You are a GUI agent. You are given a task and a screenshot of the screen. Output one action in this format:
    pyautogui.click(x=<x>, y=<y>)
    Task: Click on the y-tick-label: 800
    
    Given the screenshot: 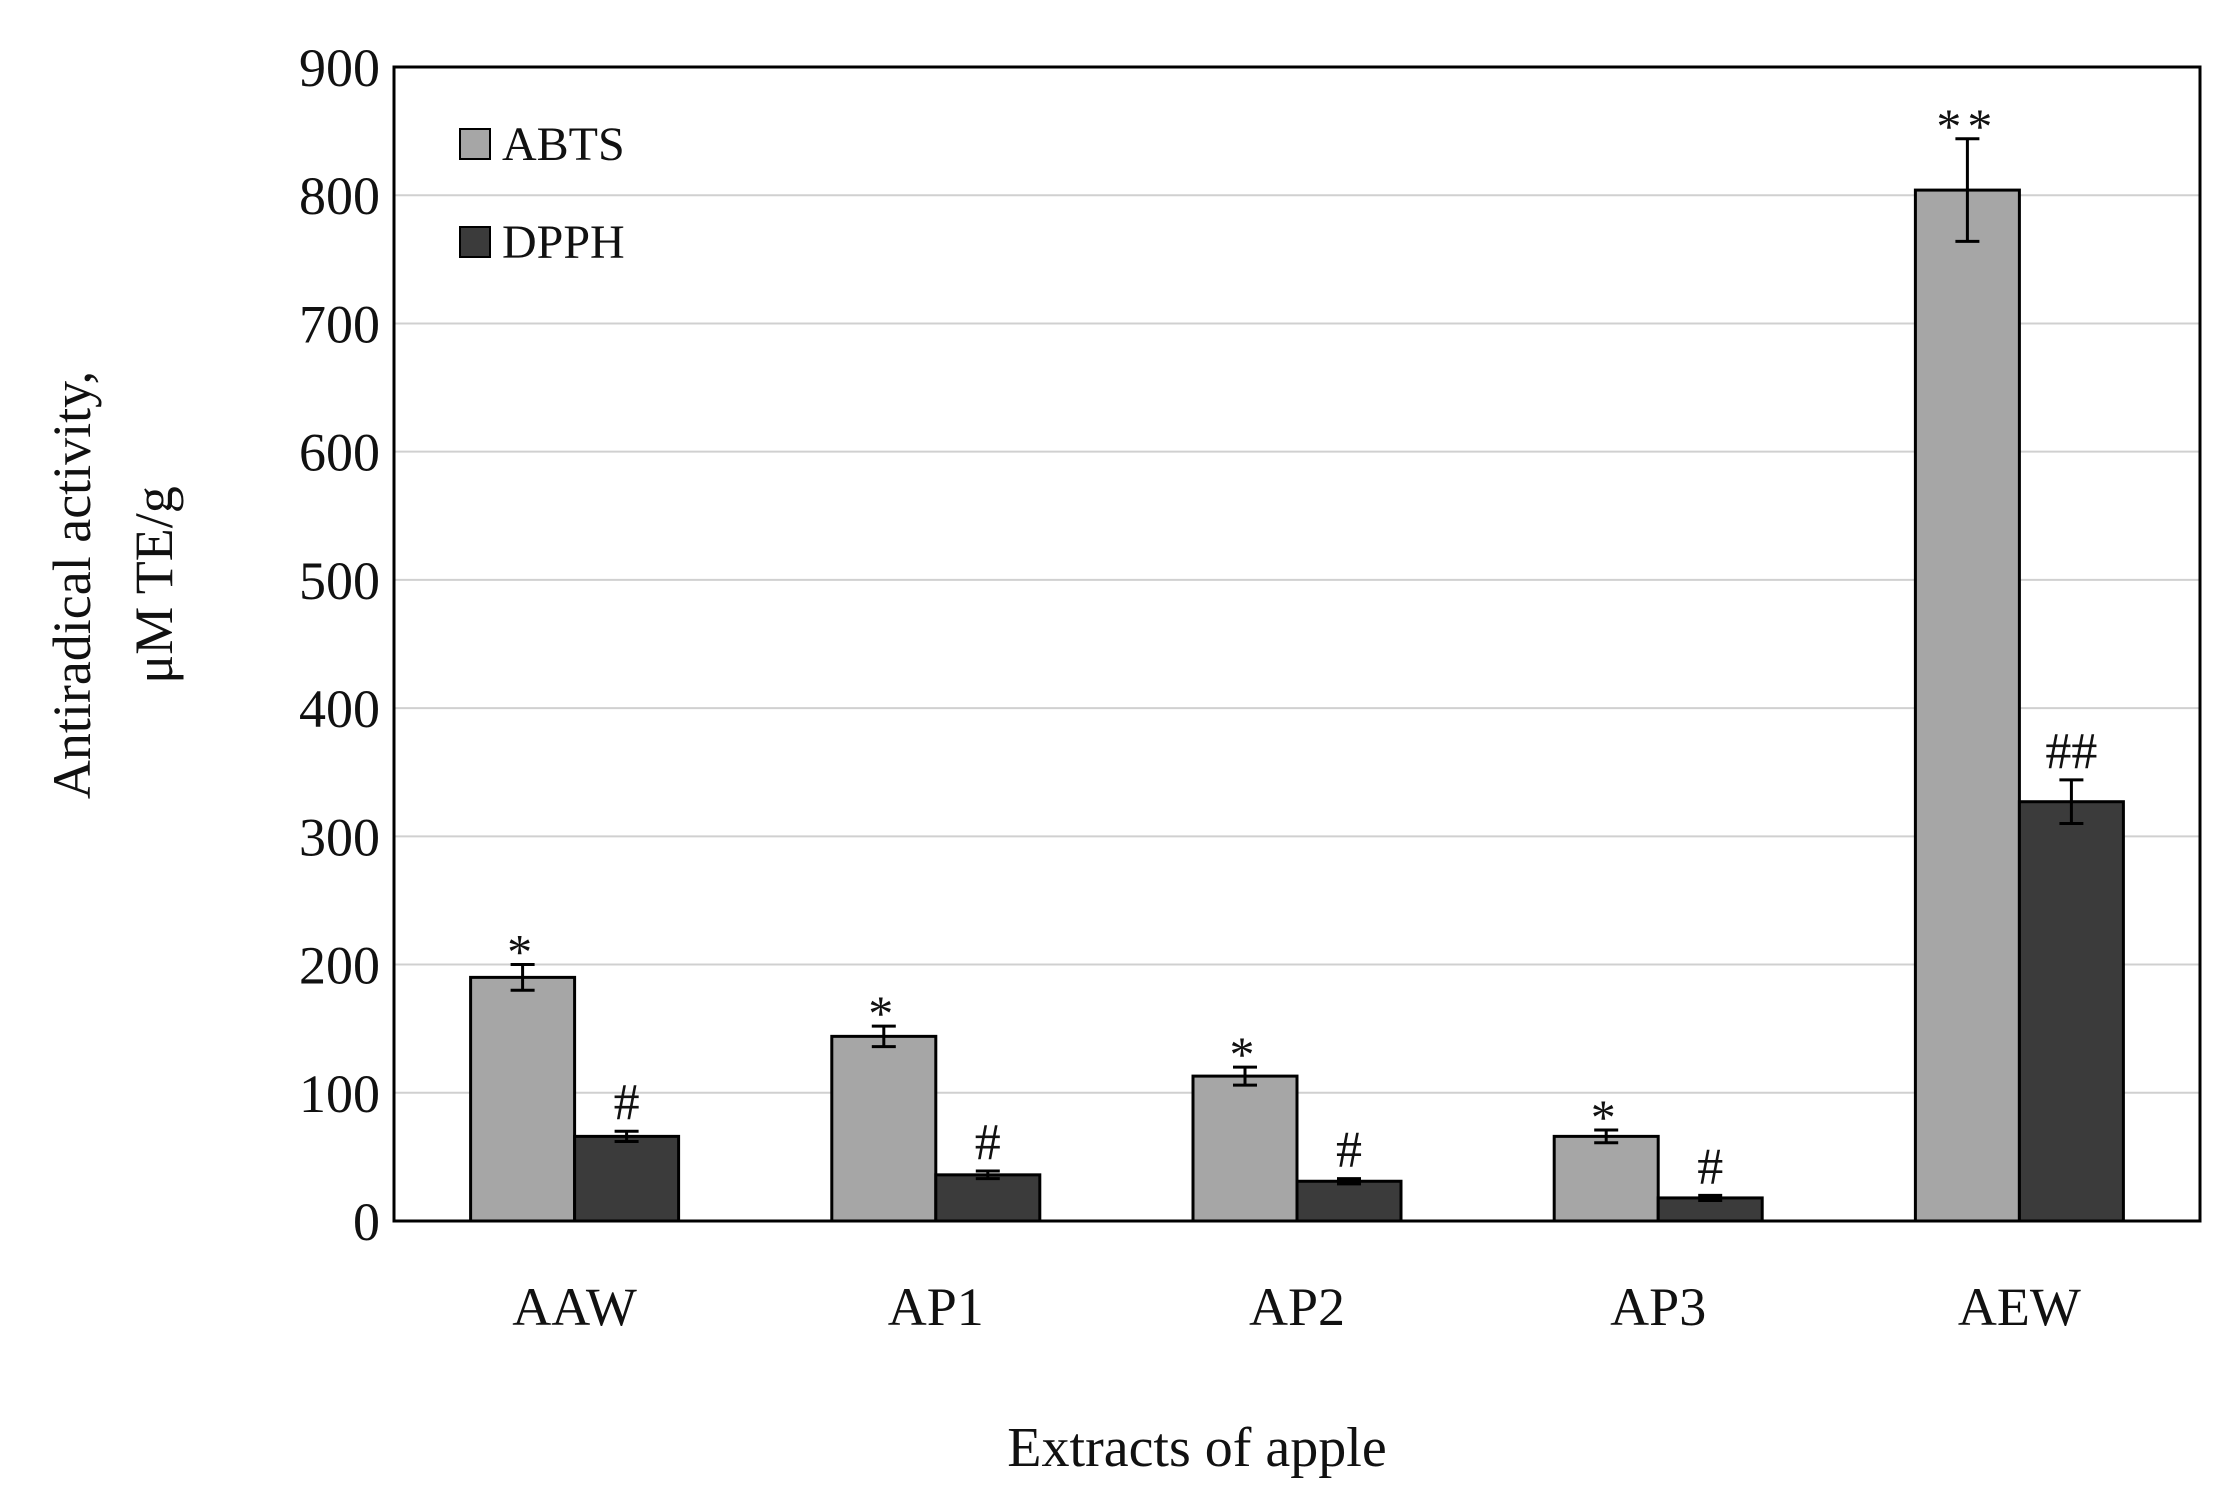 What is the action you would take?
    pyautogui.click(x=339, y=196)
    